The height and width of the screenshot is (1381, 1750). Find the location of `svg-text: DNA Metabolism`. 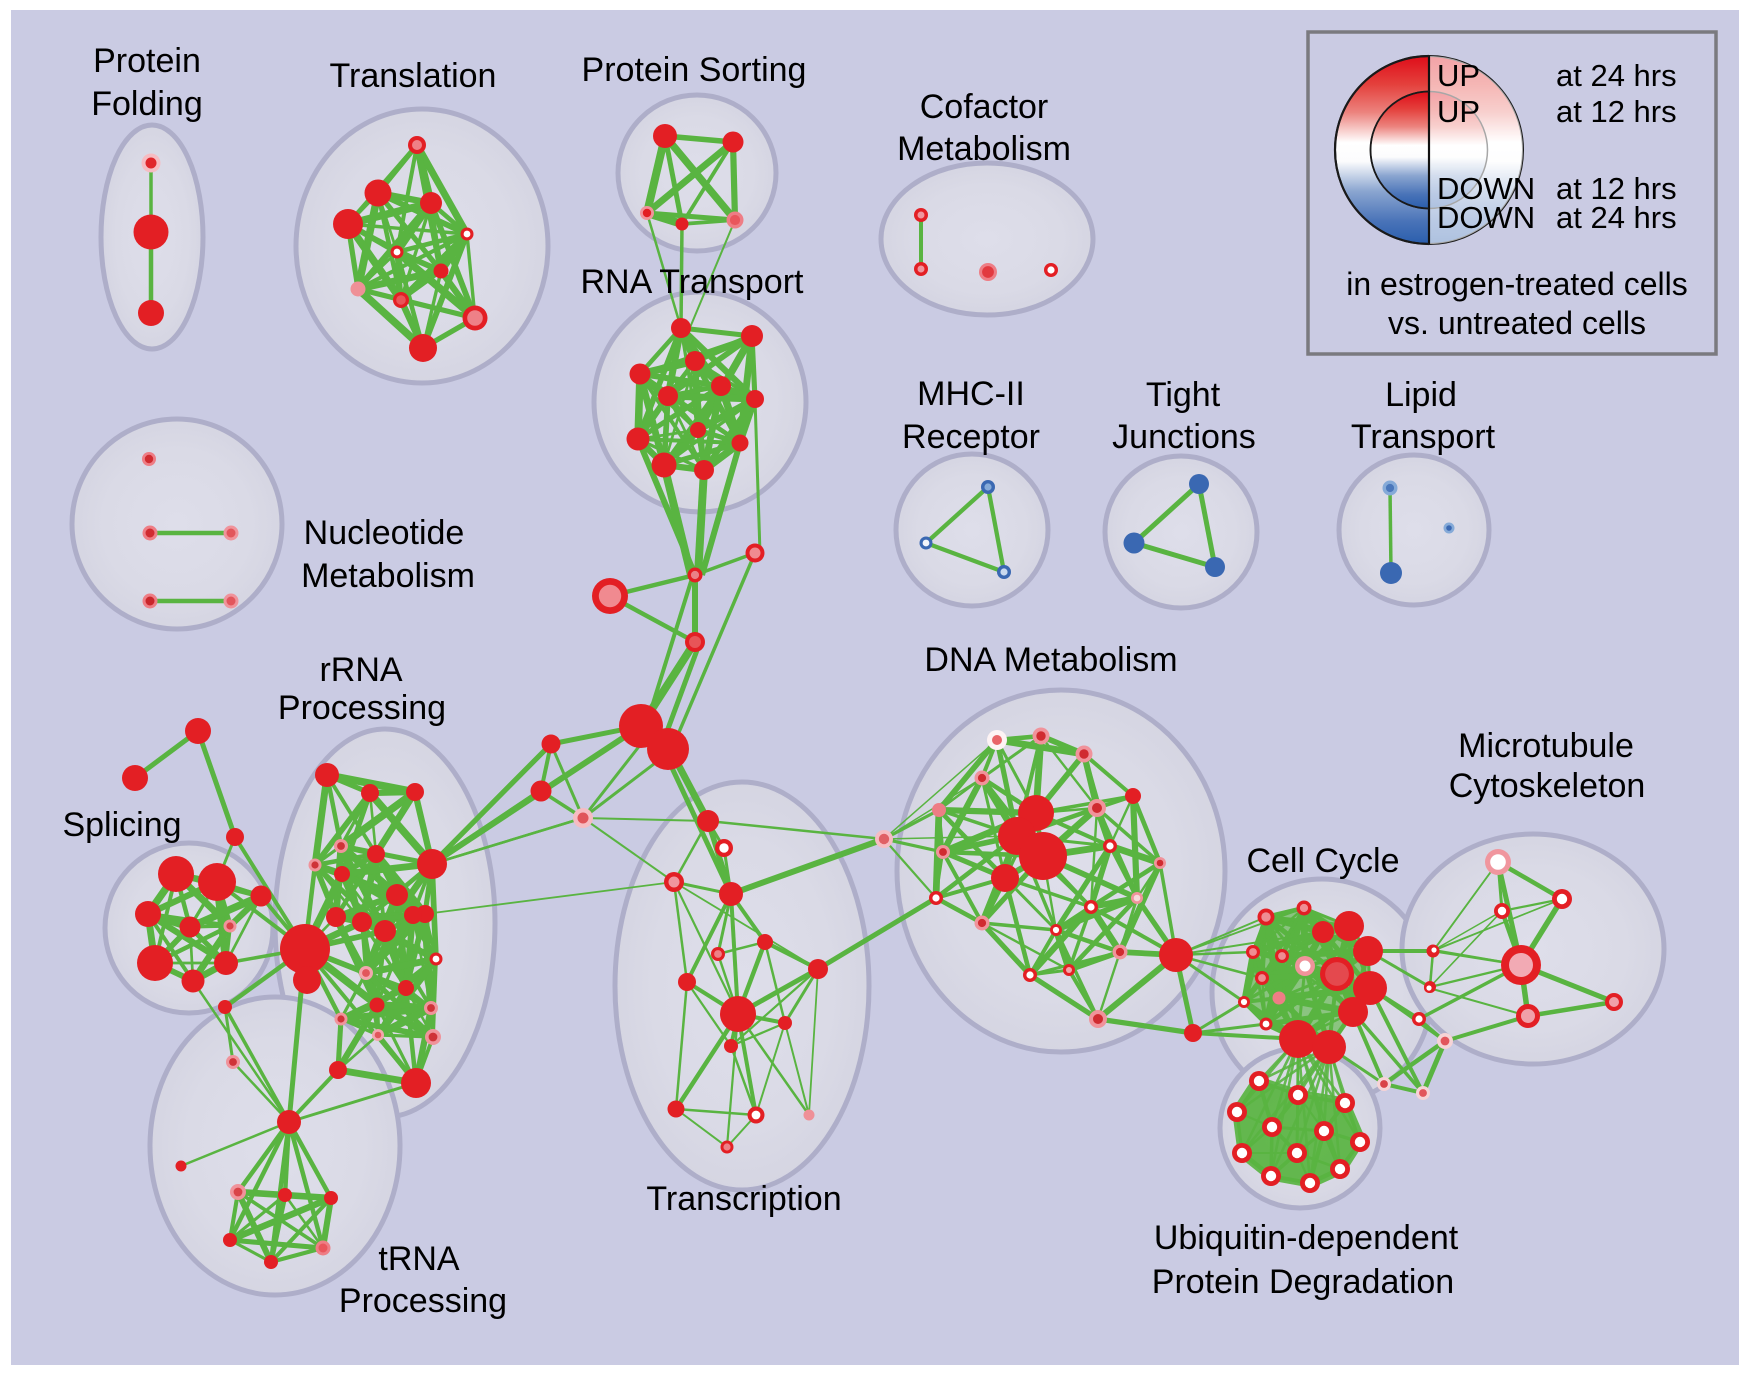

svg-text: DNA Metabolism is located at coordinates (1050, 660).